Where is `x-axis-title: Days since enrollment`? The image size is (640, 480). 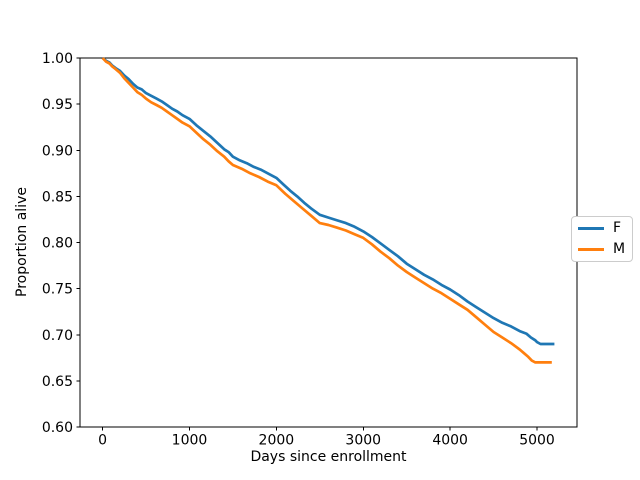
x-axis-title: Days since enrollment is located at coordinates (328, 457).